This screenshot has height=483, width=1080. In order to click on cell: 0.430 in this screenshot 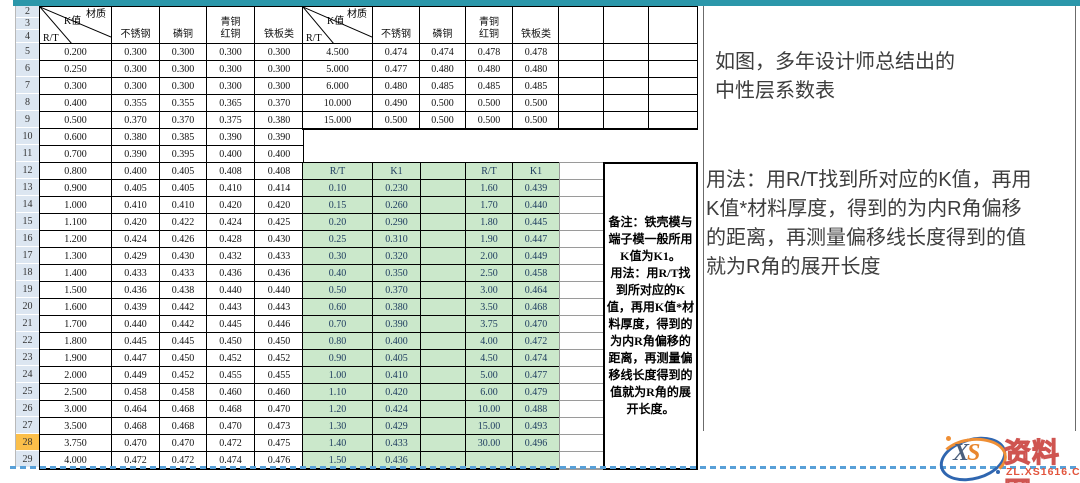, I will do `click(183, 256)`.